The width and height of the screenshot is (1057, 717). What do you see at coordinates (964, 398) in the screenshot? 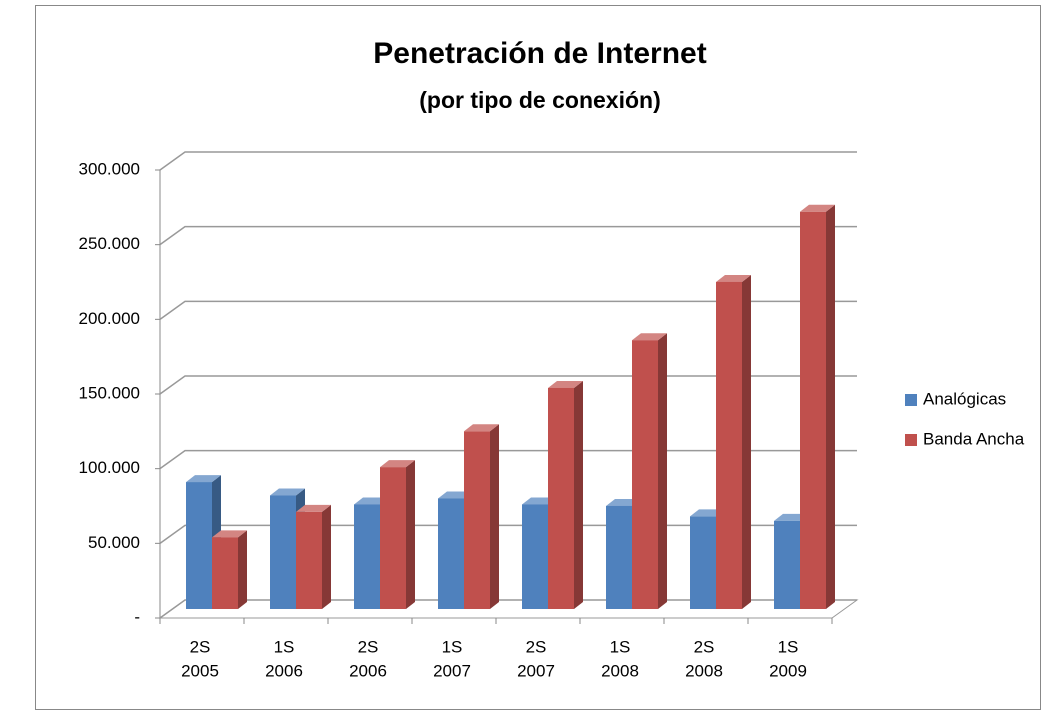
I see `legend-label: Analógicas` at bounding box center [964, 398].